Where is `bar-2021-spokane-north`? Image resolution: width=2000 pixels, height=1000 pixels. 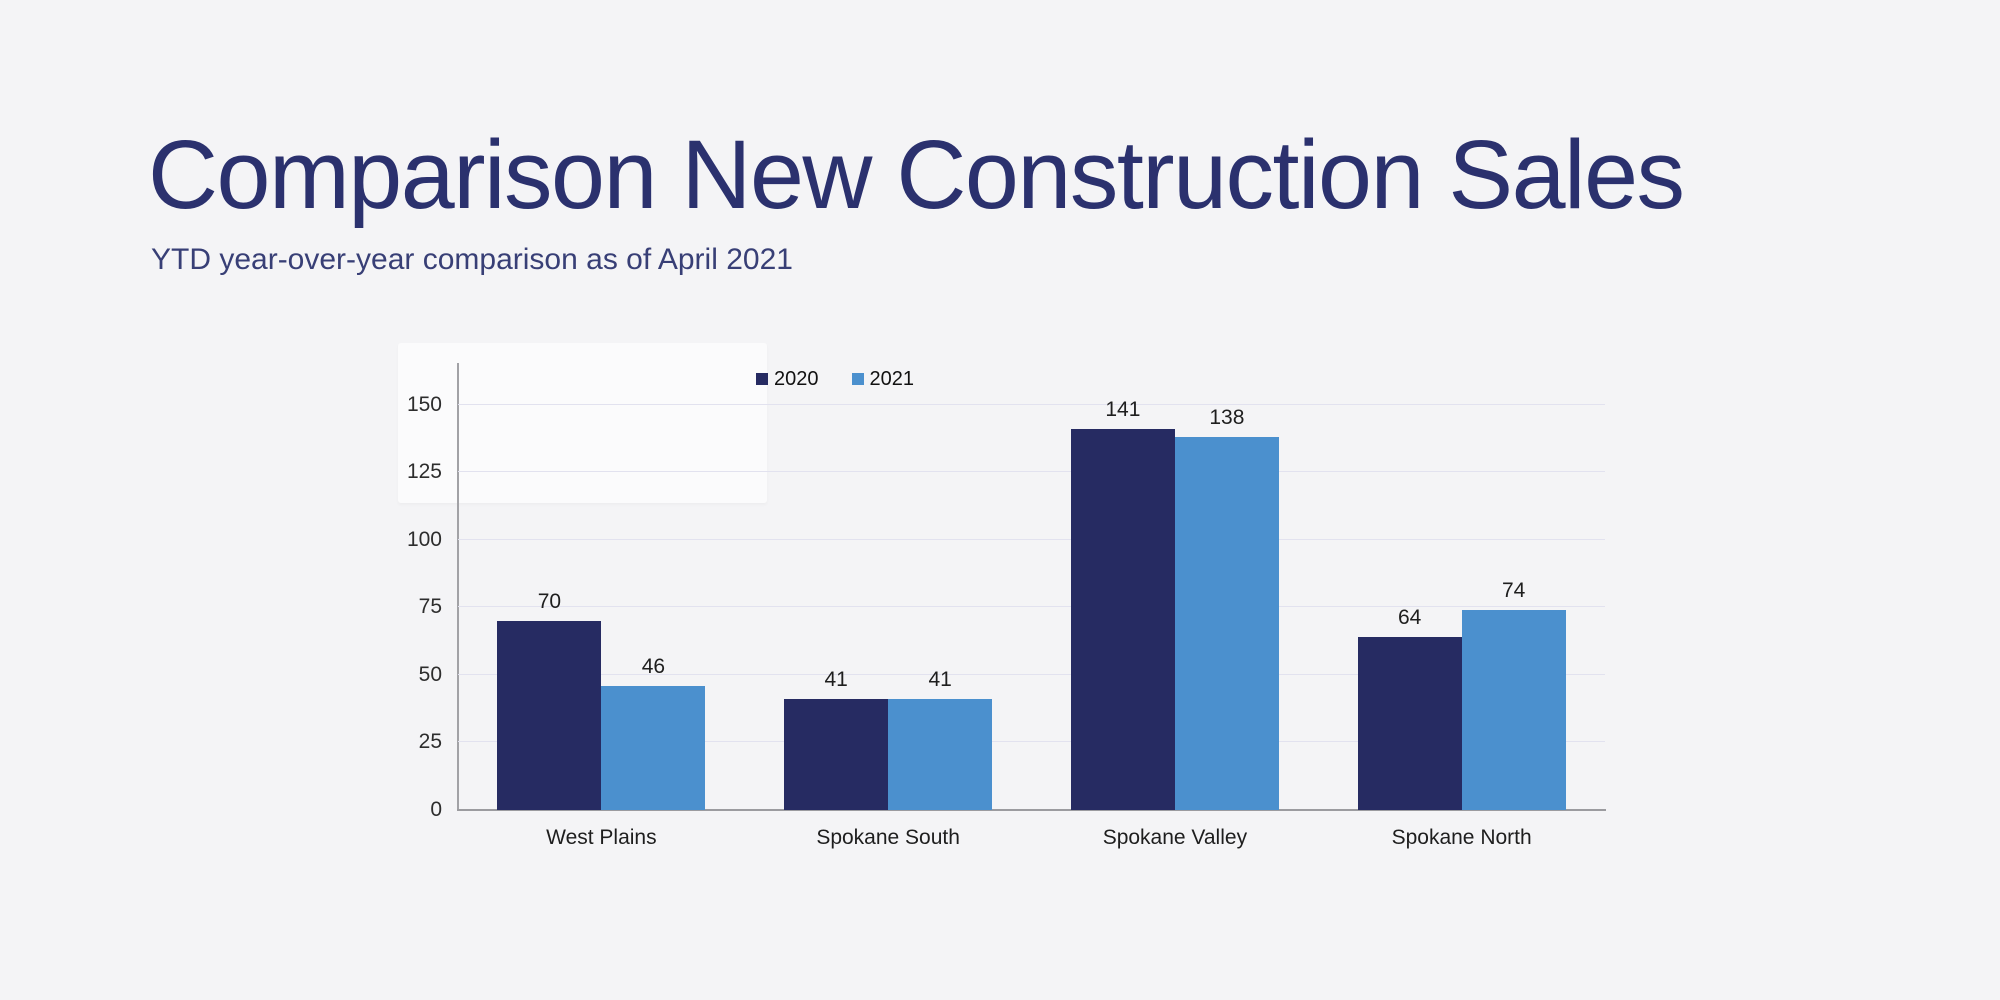
bar-2021-spokane-north is located at coordinates (1513, 710).